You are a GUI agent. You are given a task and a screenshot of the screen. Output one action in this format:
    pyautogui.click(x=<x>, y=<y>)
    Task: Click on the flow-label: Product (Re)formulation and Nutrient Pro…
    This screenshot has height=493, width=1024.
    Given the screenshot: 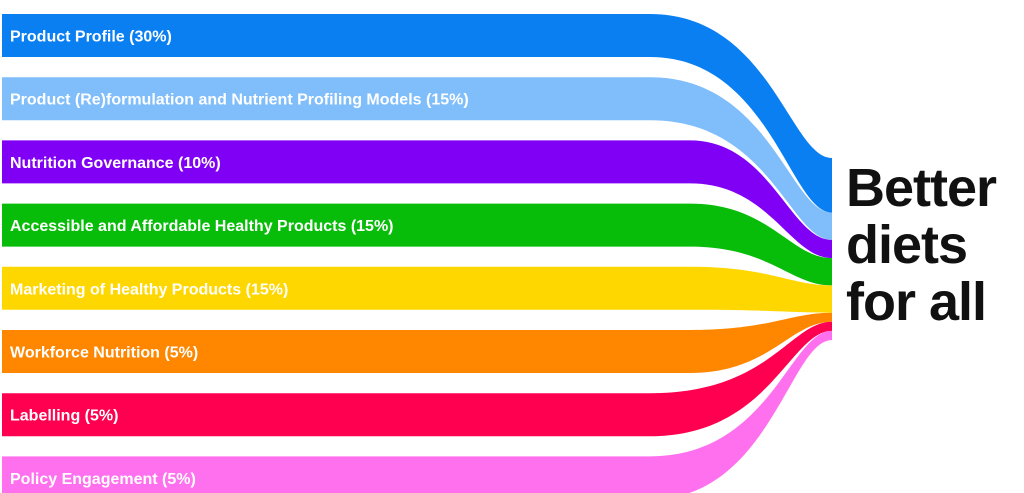 What is the action you would take?
    pyautogui.click(x=239, y=100)
    